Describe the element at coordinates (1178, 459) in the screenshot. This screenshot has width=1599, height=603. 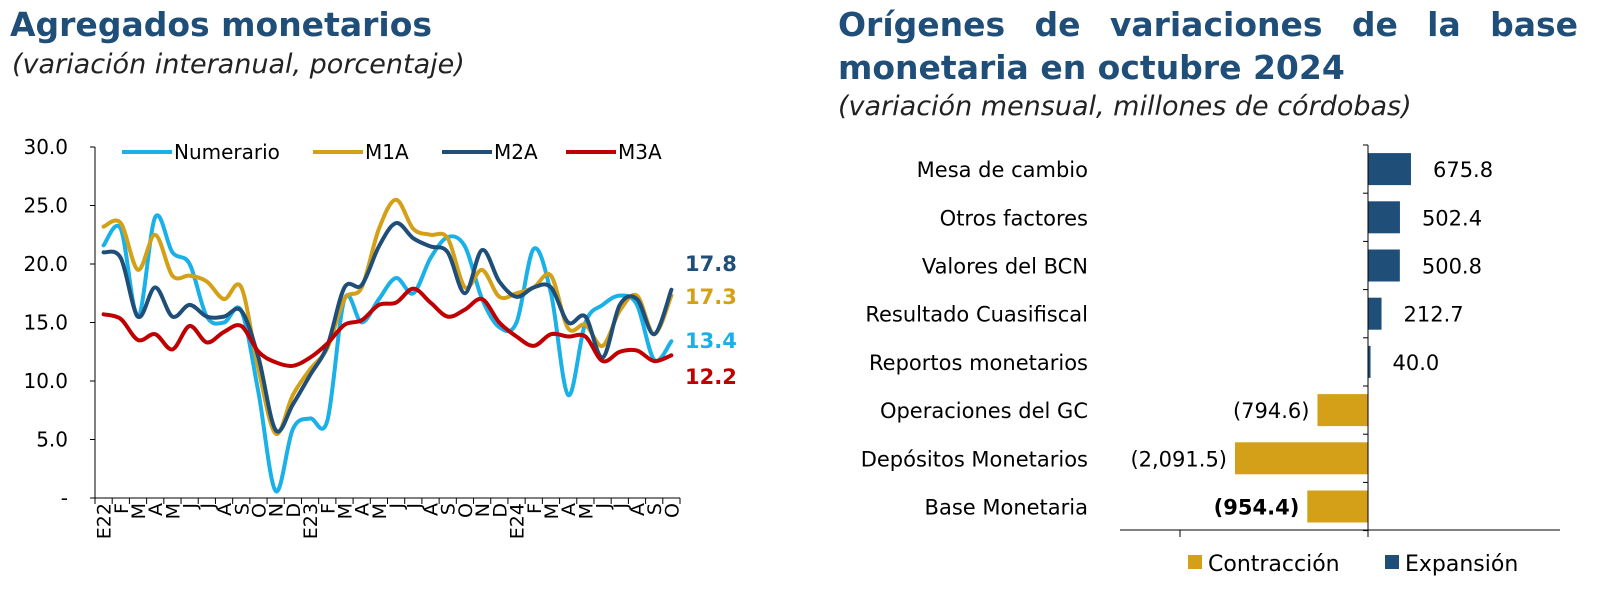
I see `data-label: (2,091.5)` at that location.